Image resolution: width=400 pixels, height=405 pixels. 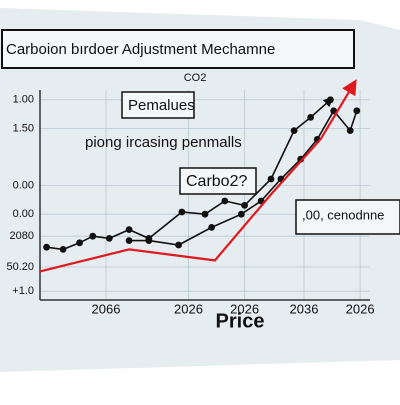 I want to click on y-tick-label: 2080, so click(x=22, y=236).